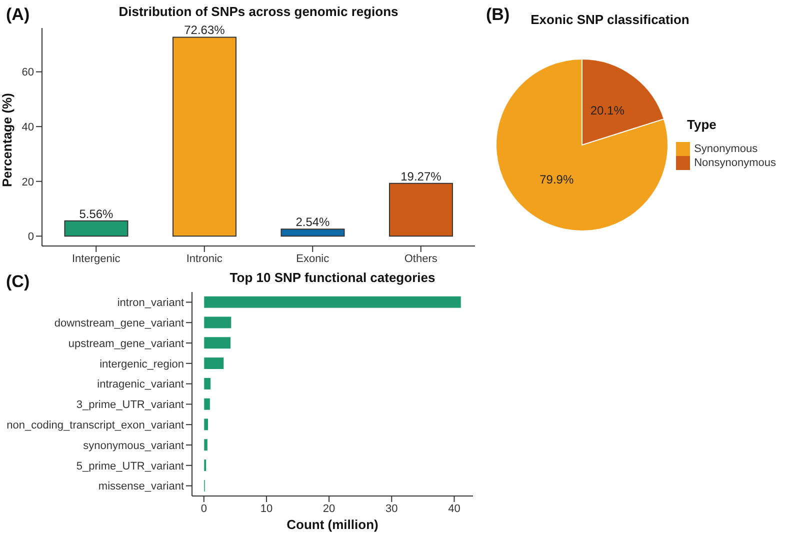 Image resolution: width=788 pixels, height=533 pixels. What do you see at coordinates (266, 508) in the screenshot?
I see `x-tick-label: 10` at bounding box center [266, 508].